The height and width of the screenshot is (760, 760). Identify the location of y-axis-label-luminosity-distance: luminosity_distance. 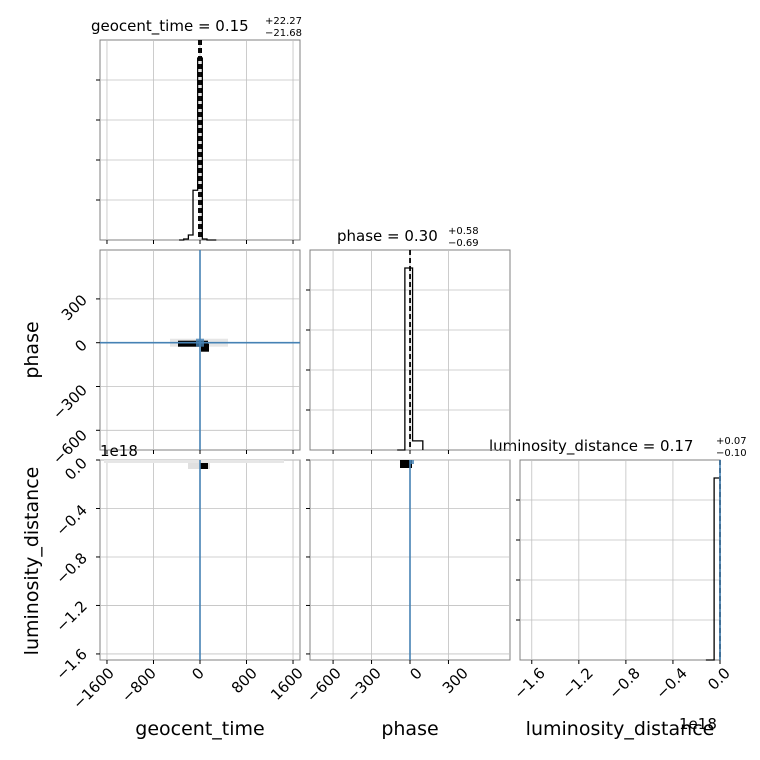
(32, 561).